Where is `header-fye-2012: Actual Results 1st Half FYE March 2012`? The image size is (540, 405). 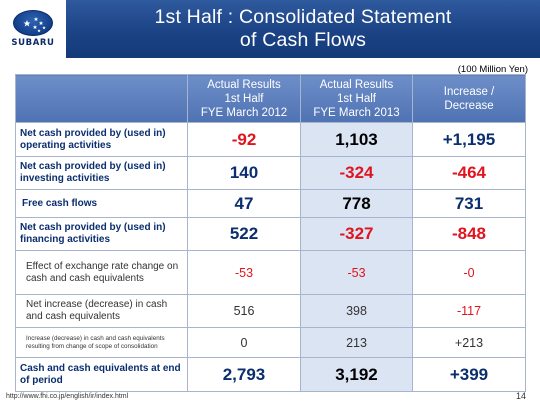
header-fye-2012: Actual Results 1st Half FYE March 2012 is located at coordinates (244, 98).